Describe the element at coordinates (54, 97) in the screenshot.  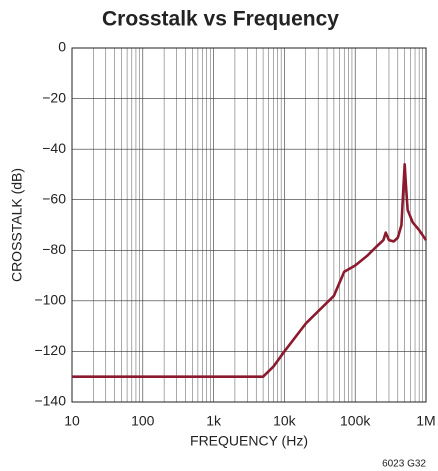
I see `y-tick-label: −20` at that location.